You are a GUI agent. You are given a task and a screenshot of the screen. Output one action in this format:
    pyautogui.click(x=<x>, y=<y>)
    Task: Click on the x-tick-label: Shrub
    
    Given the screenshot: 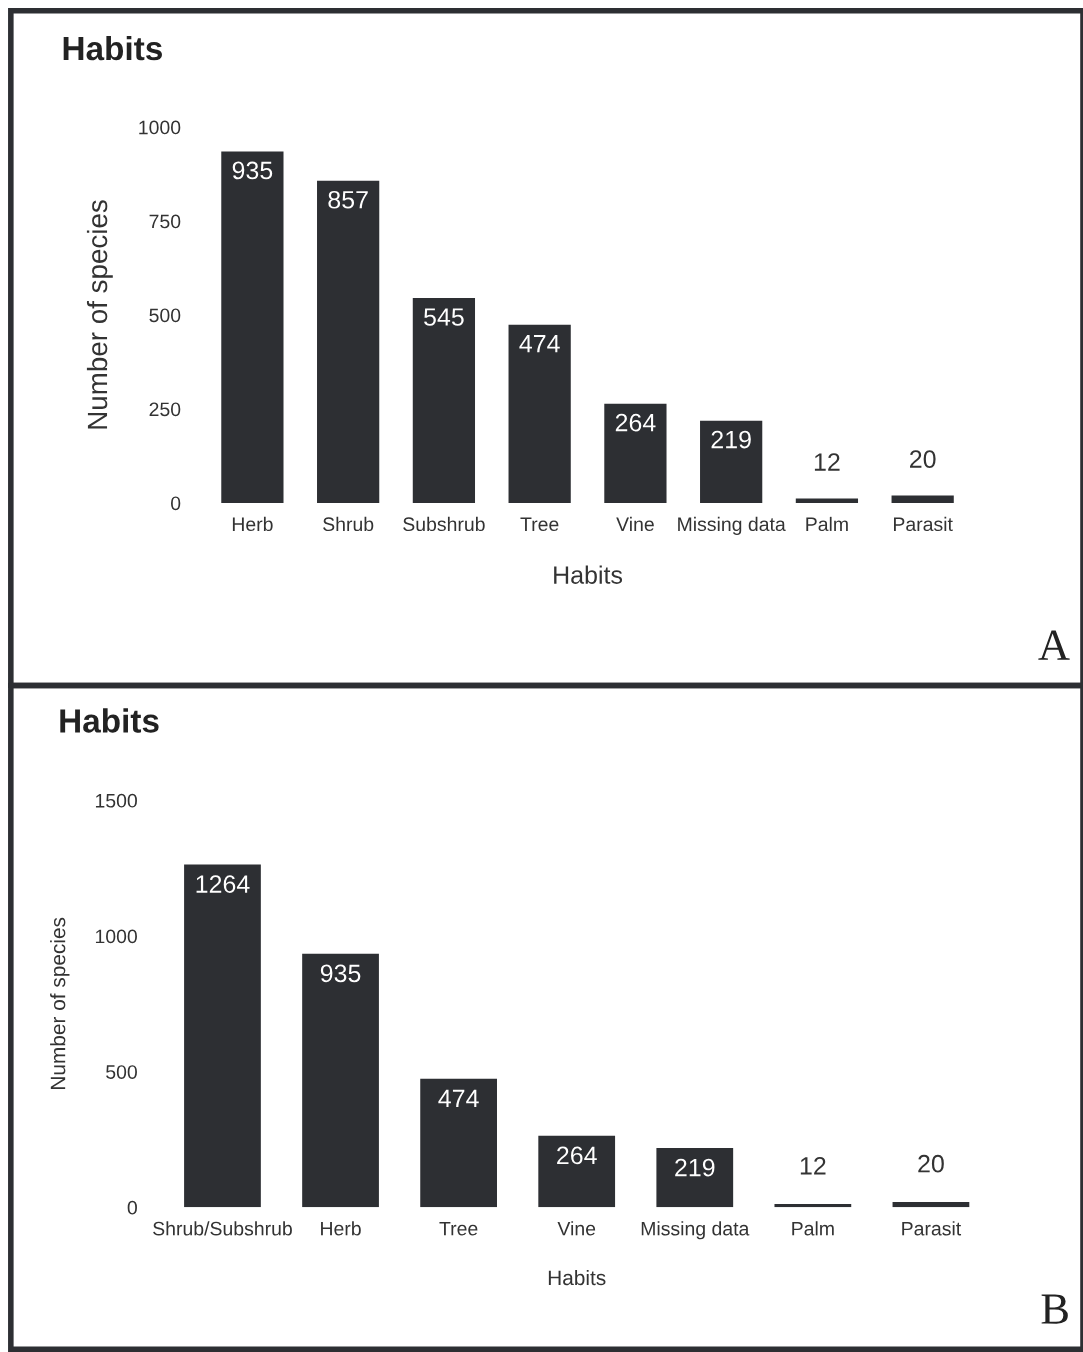 What is the action you would take?
    pyautogui.click(x=348, y=524)
    